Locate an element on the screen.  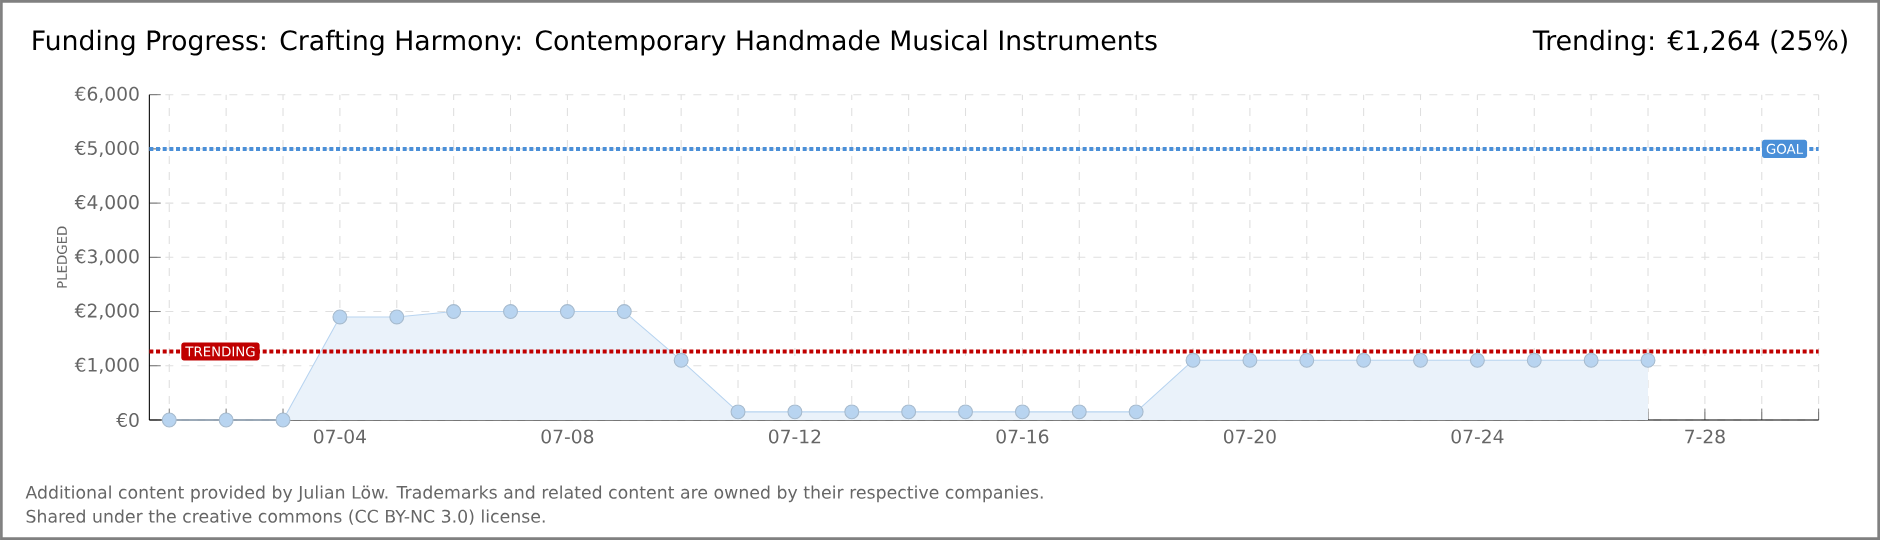
x-tick-label: 07-08 is located at coordinates (567, 436).